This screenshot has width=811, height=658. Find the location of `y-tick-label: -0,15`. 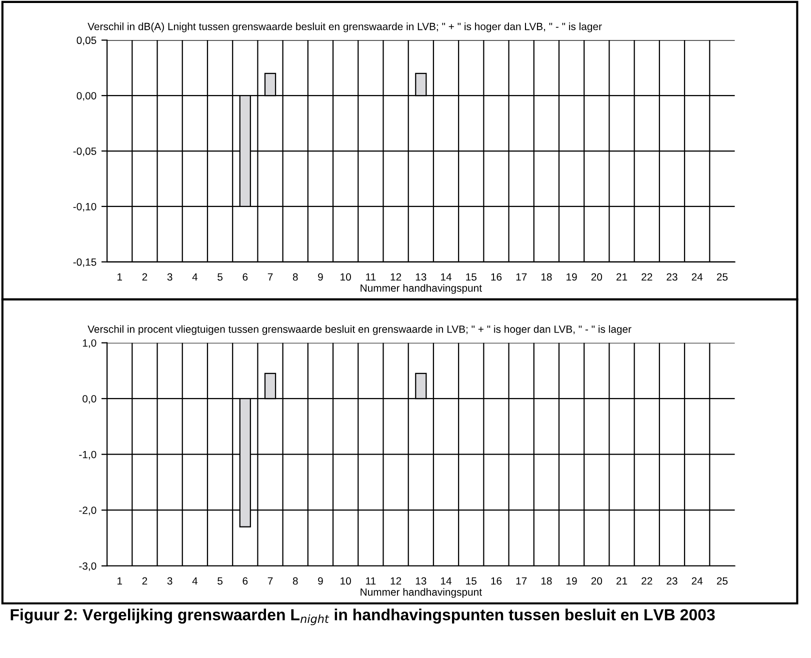

y-tick-label: -0,15 is located at coordinates (84, 262).